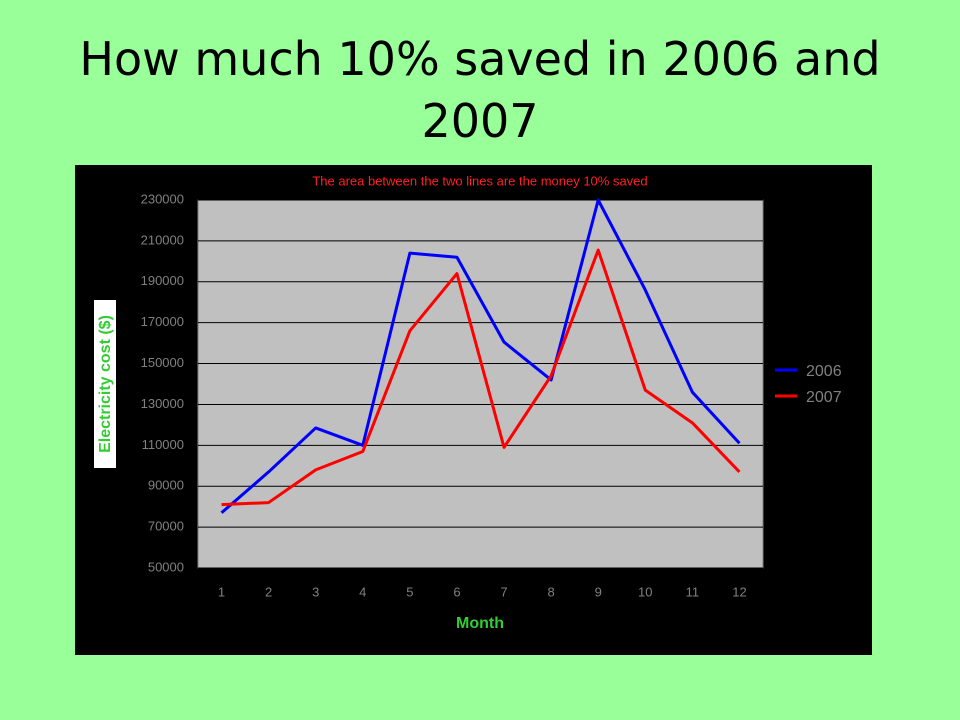 This screenshot has height=720, width=960. I want to click on slide-title: How much 10% saved in 2006 and 2007, so click(480, 90).